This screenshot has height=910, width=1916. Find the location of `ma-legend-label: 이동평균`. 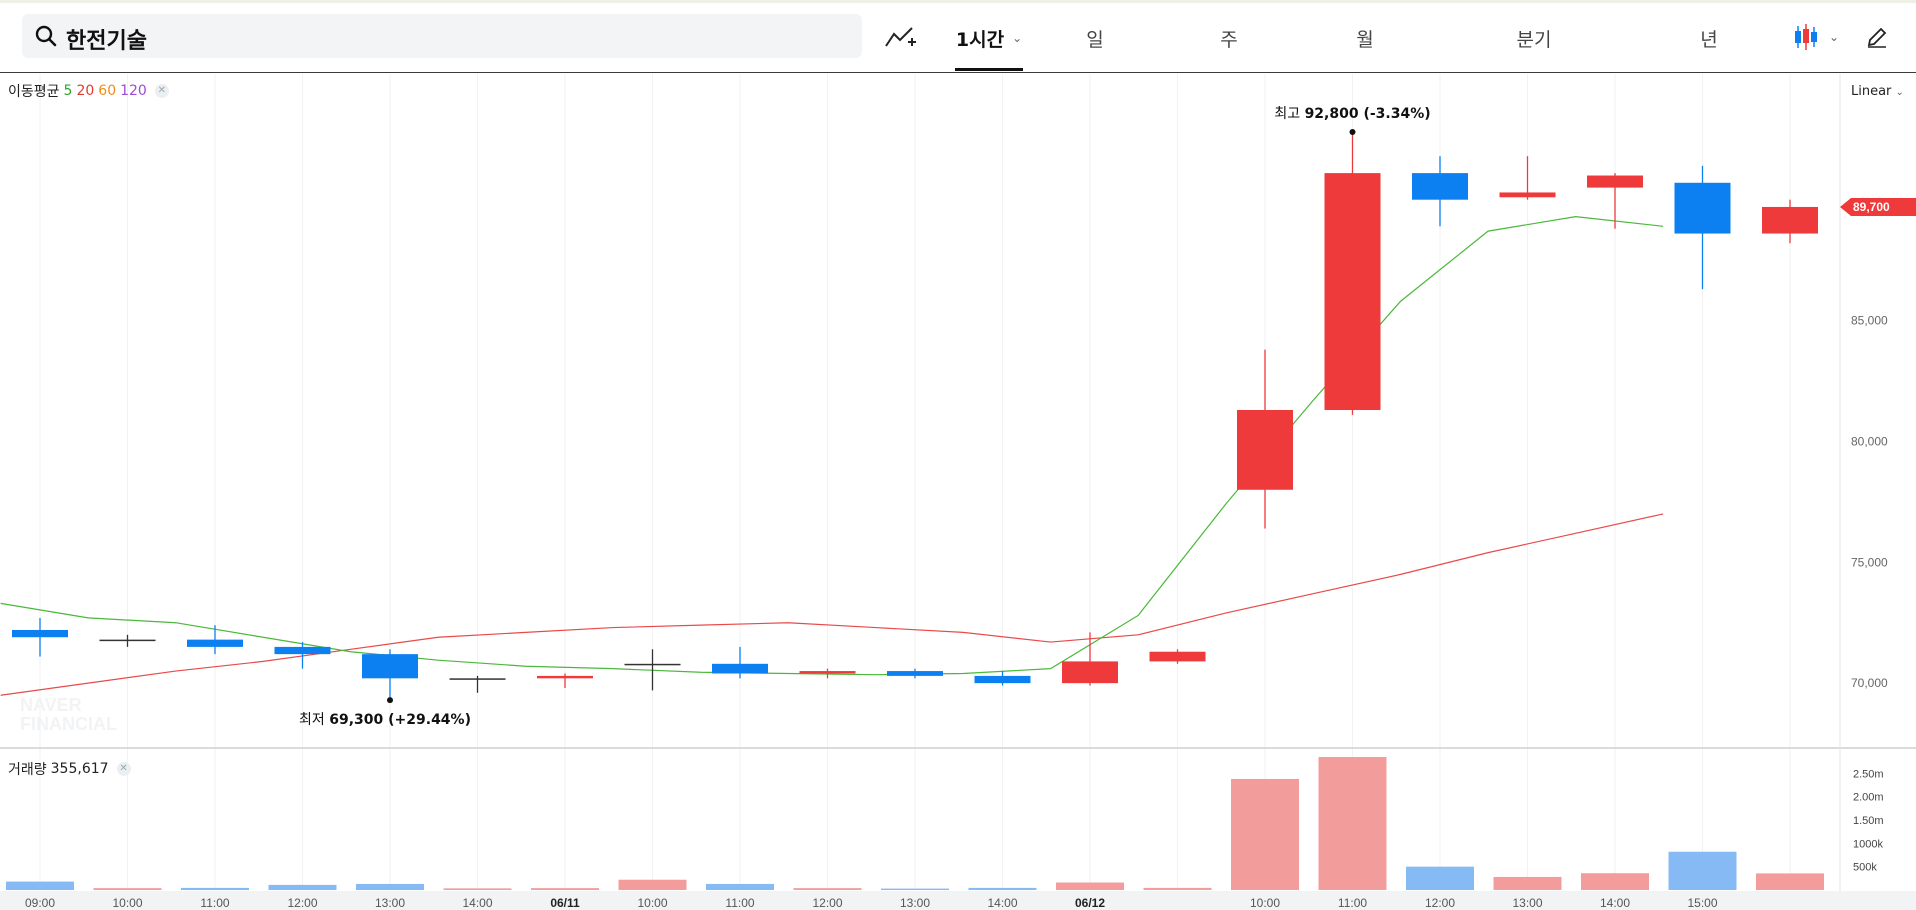

ma-legend-label: 이동평균 is located at coordinates (34, 92).